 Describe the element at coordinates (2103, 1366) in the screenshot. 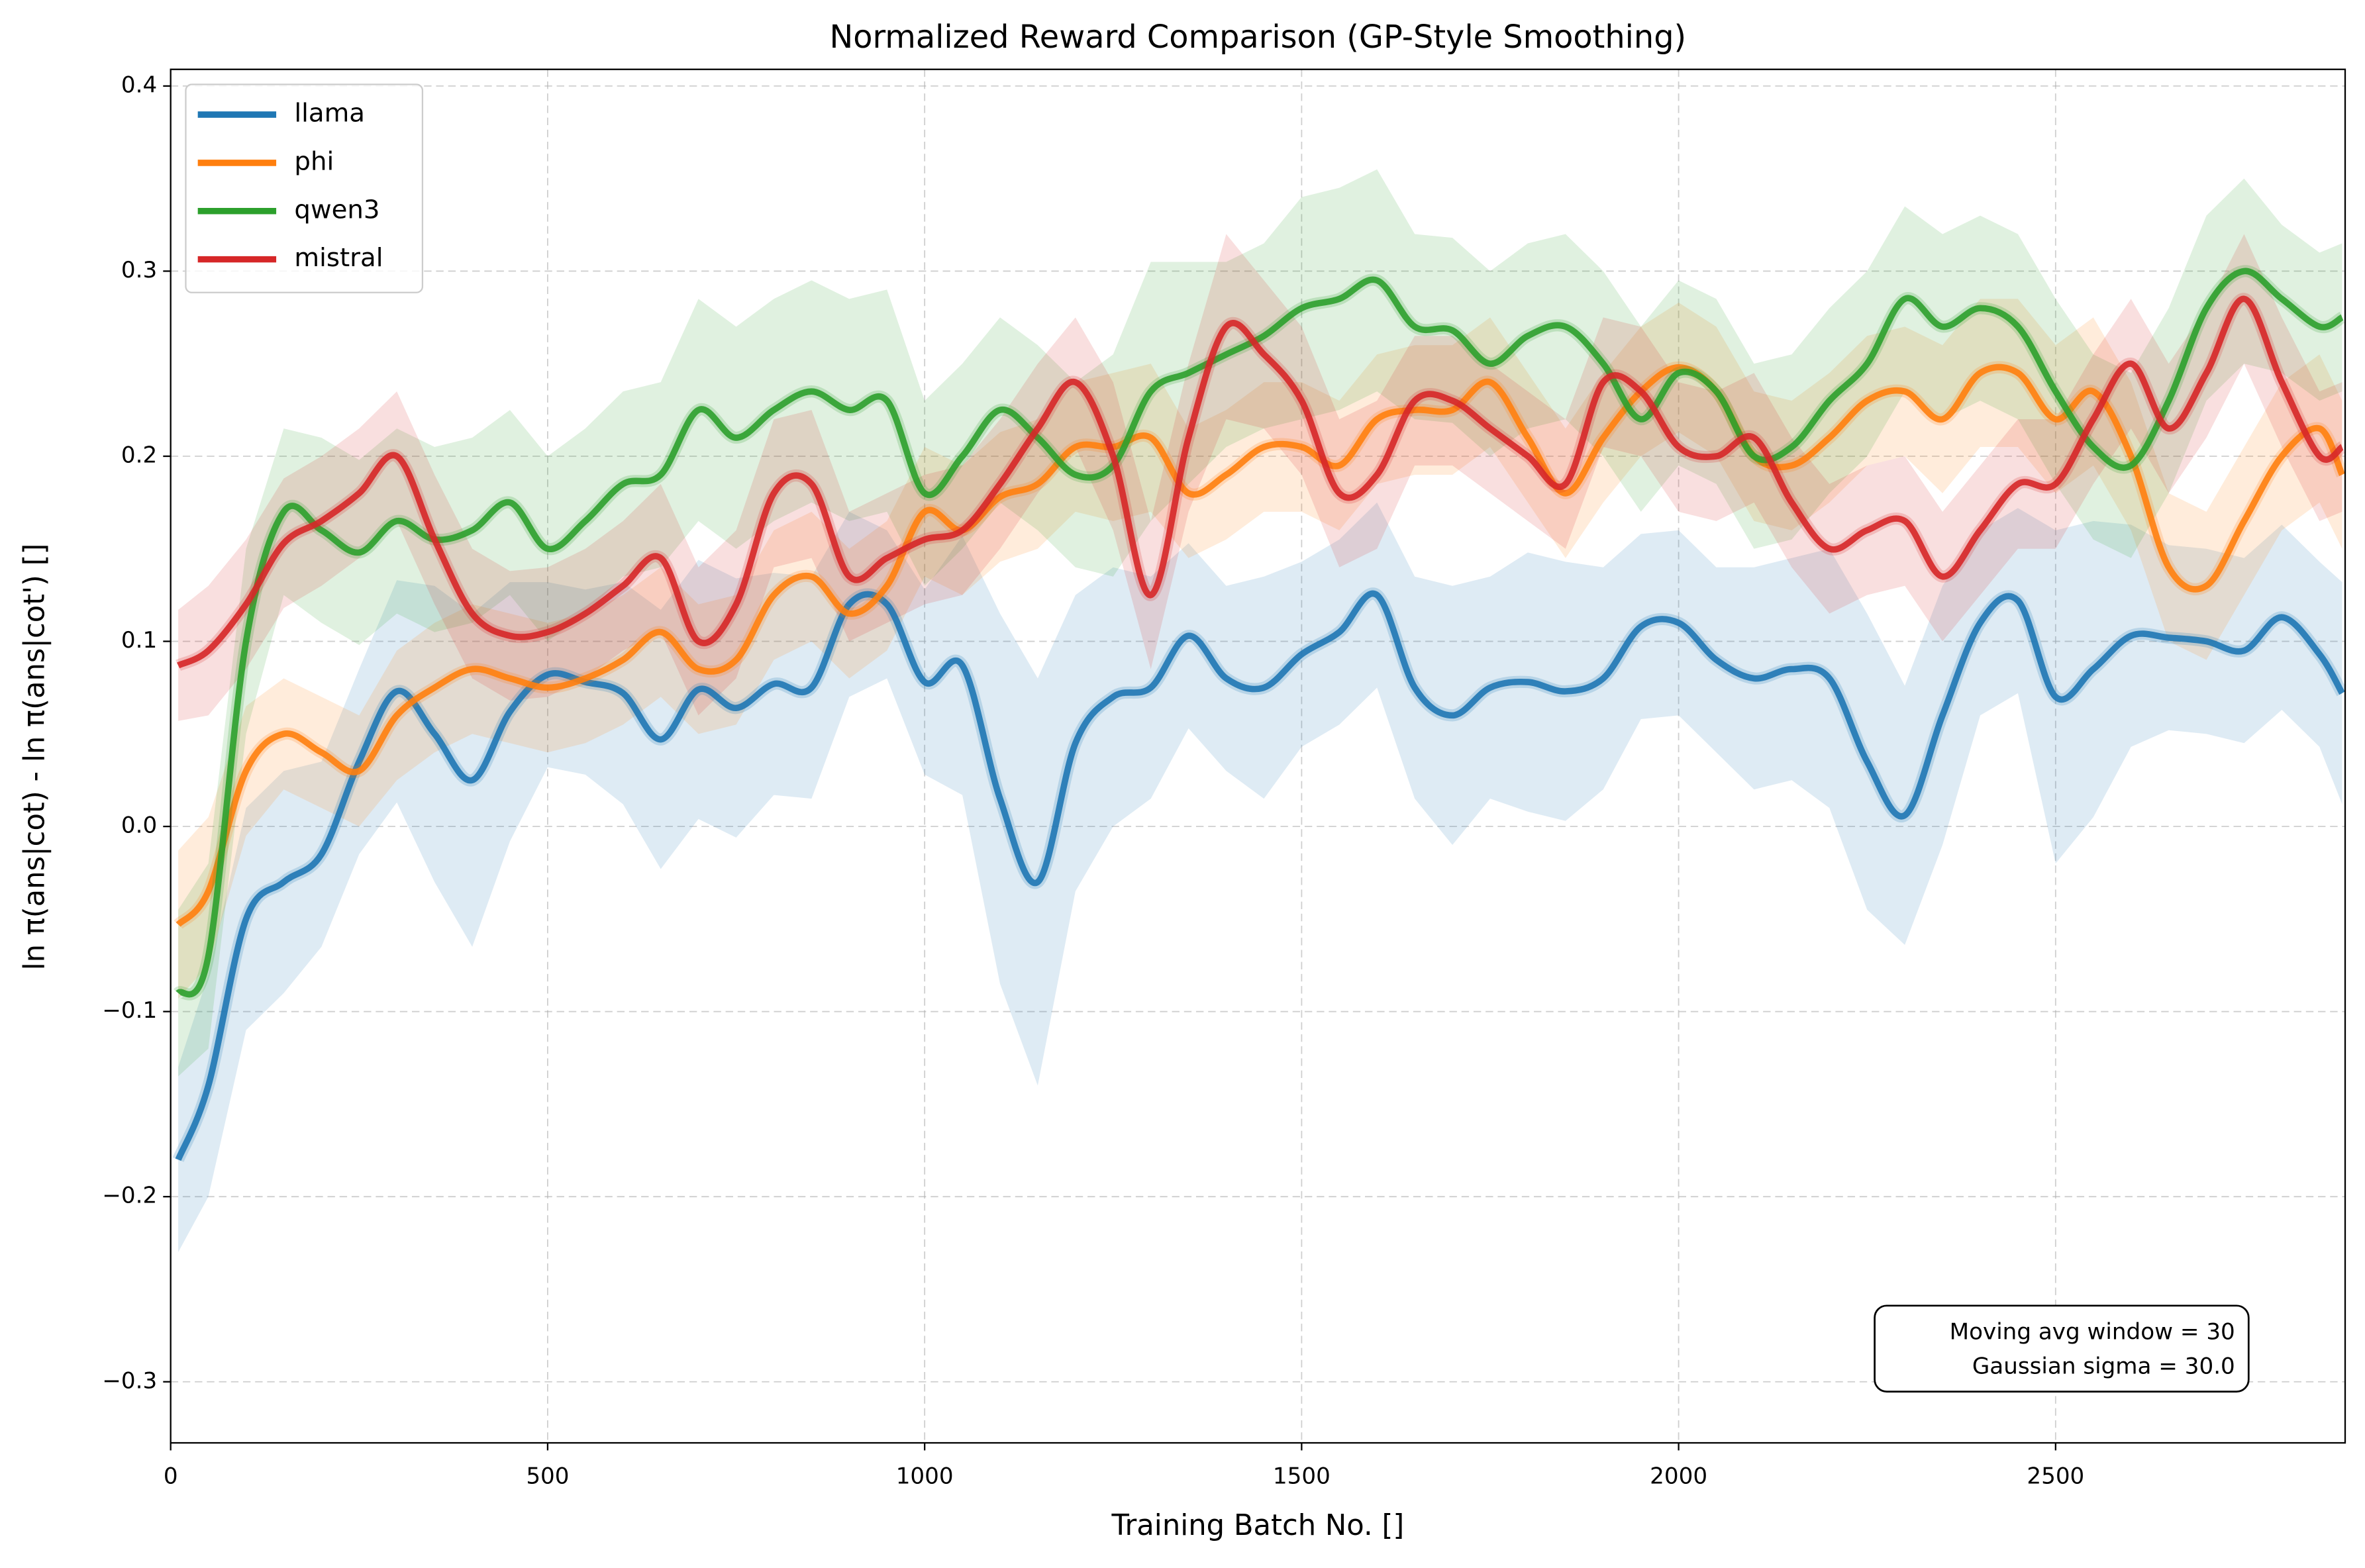

I see `annotation: Gaussian sigma = 30.0` at that location.